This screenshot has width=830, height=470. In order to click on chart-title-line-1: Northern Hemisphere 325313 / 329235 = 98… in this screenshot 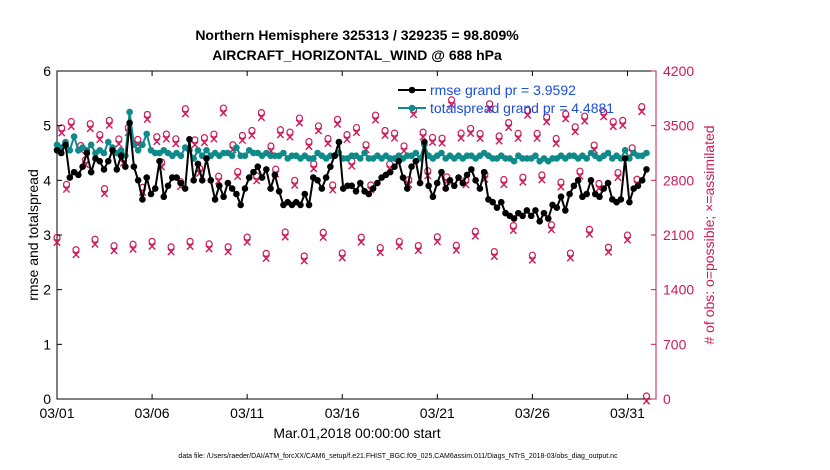, I will do `click(357, 35)`.